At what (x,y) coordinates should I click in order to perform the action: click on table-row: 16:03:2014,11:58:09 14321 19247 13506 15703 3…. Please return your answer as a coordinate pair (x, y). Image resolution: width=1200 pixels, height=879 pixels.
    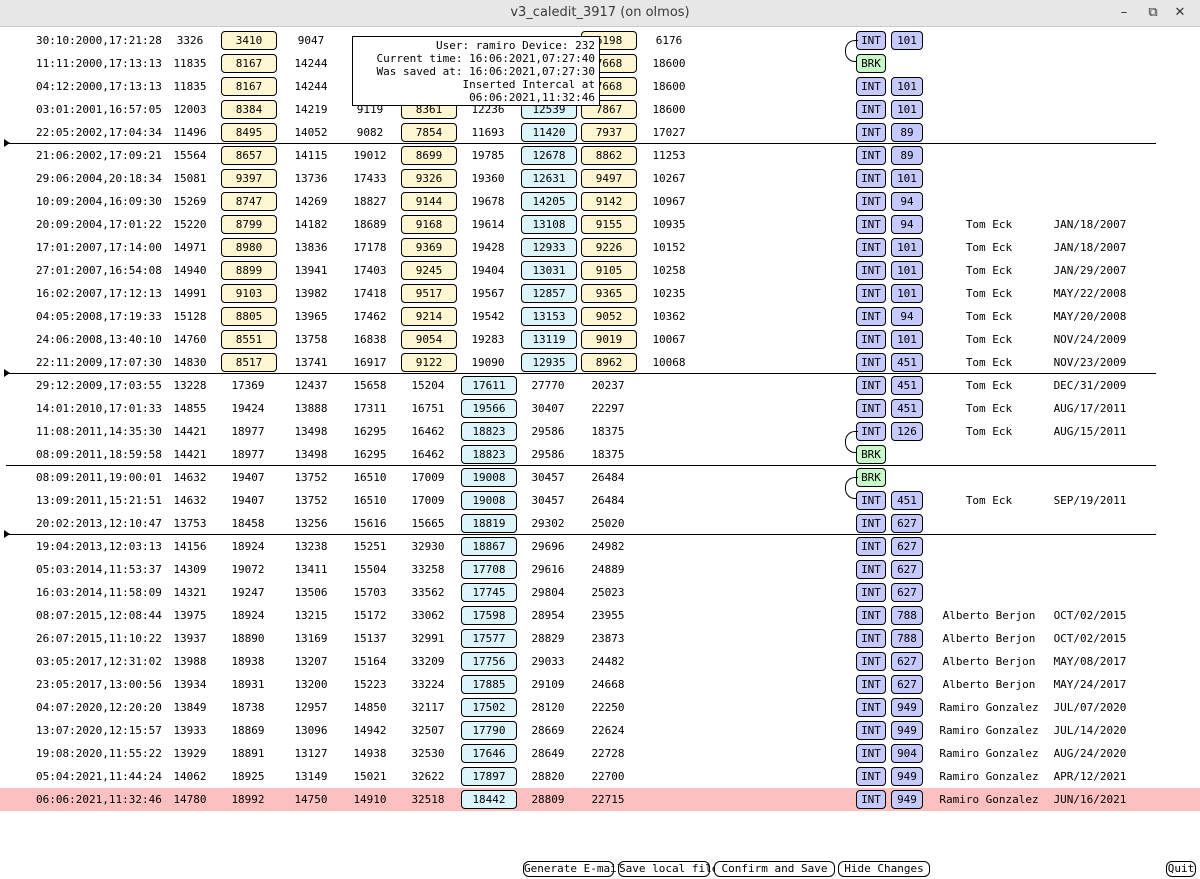
    Looking at the image, I should click on (600, 592).